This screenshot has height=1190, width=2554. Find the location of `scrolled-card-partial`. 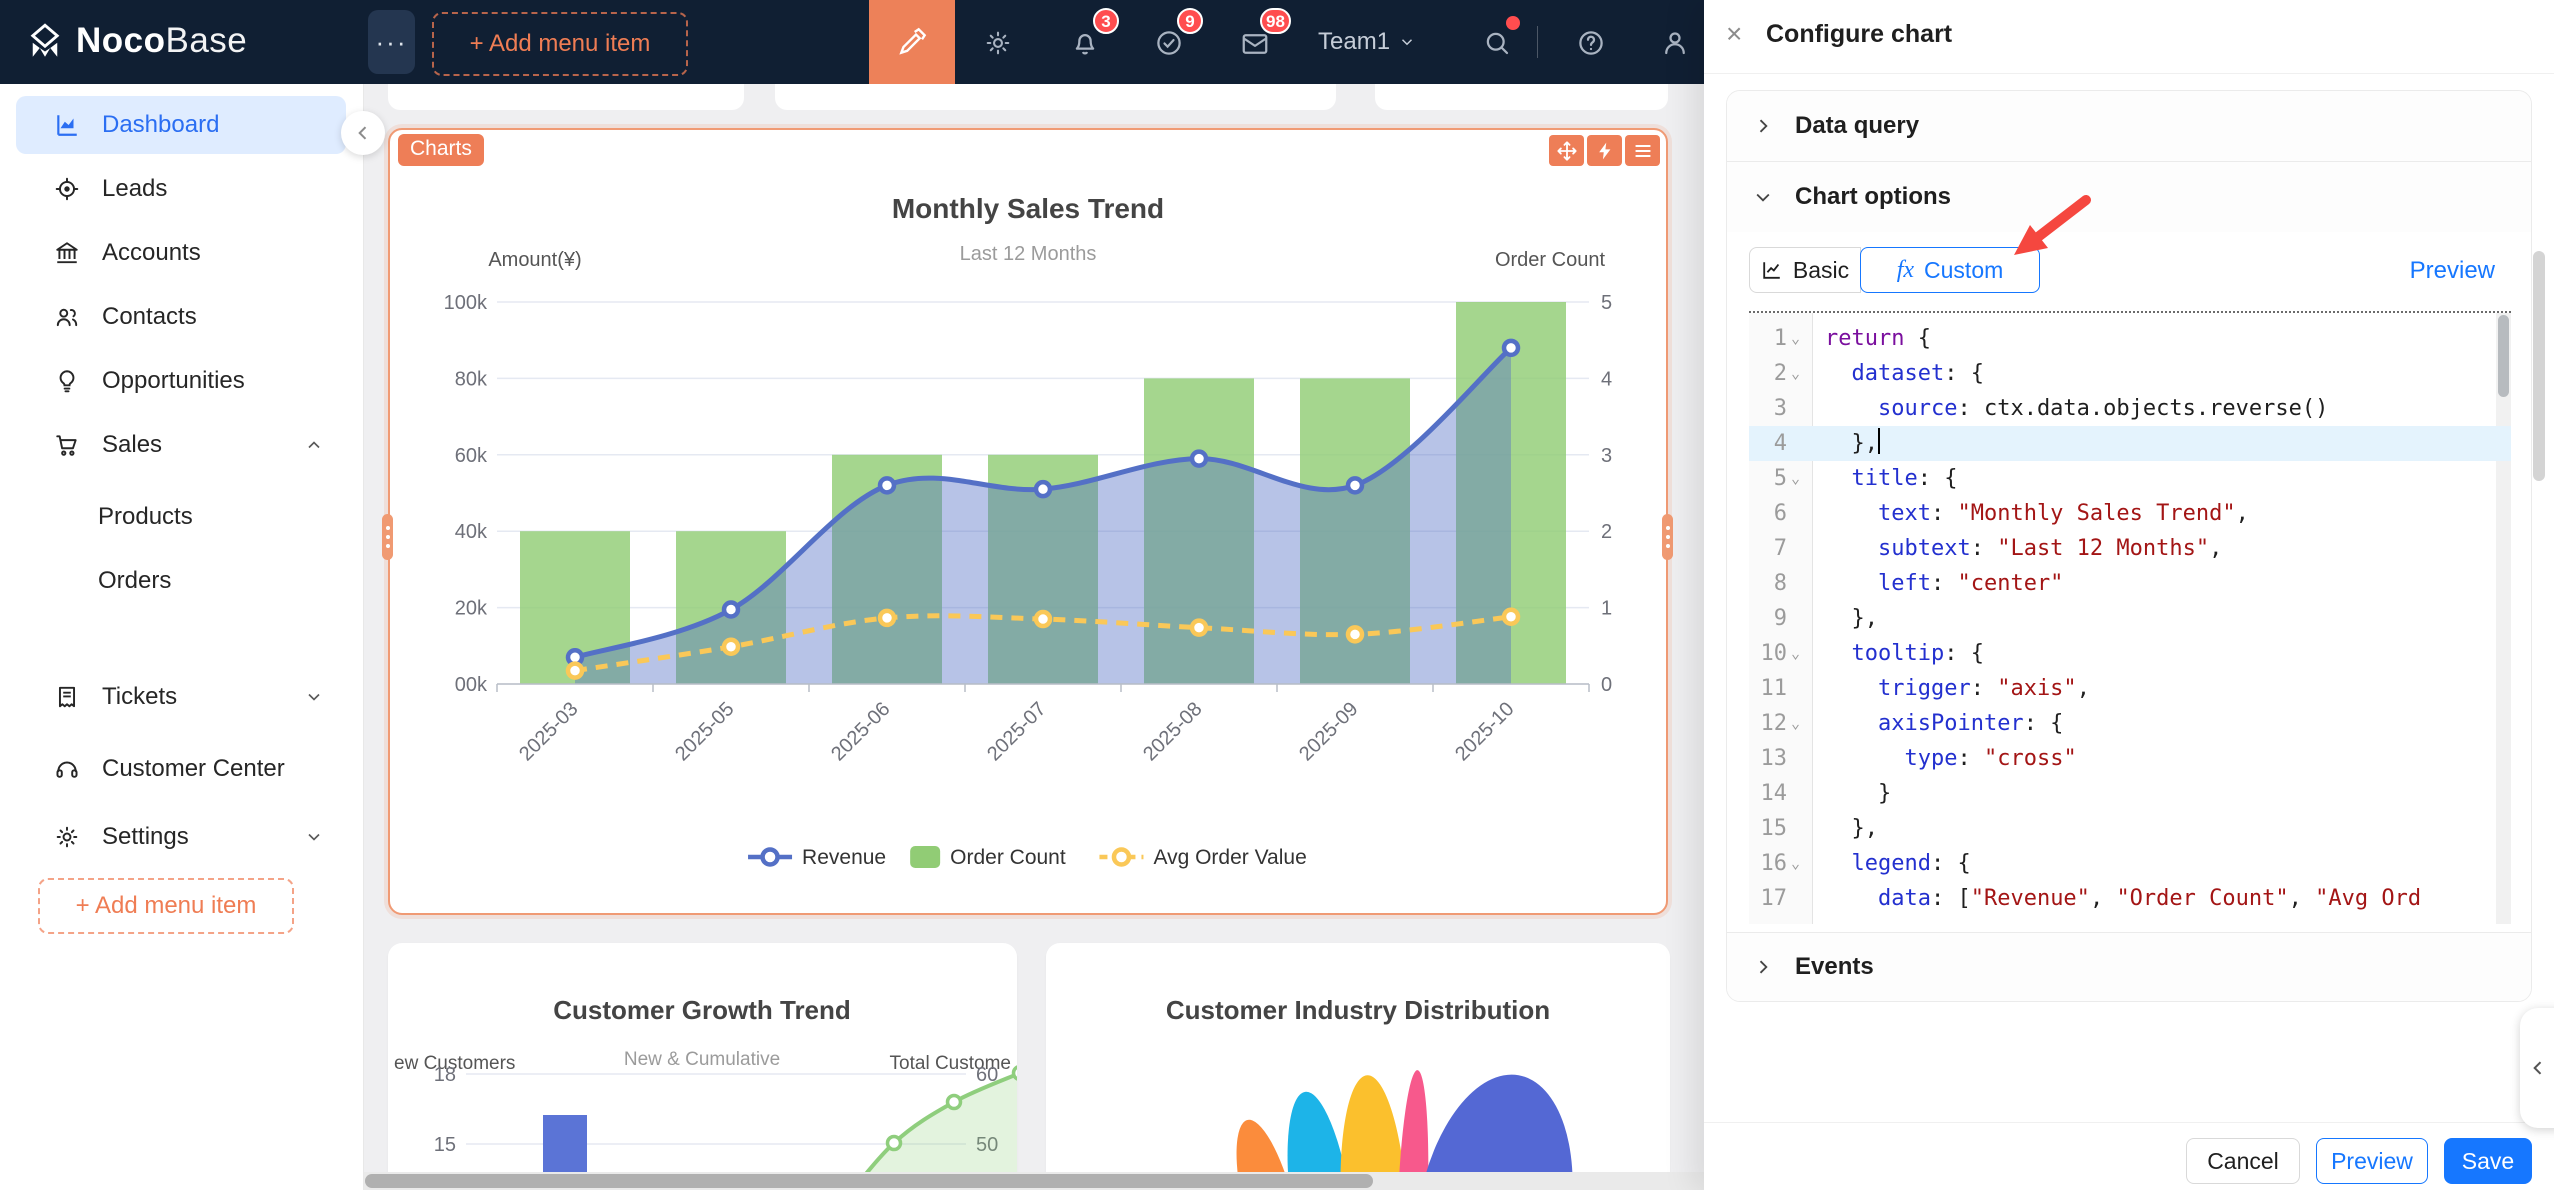

scrolled-card-partial is located at coordinates (1055, 97).